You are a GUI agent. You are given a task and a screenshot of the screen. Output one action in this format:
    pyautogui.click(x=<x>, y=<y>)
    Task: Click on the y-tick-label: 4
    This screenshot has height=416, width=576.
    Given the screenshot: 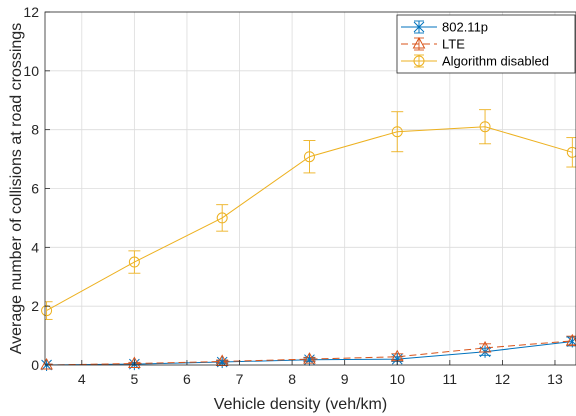 What is the action you would take?
    pyautogui.click(x=35, y=247)
    